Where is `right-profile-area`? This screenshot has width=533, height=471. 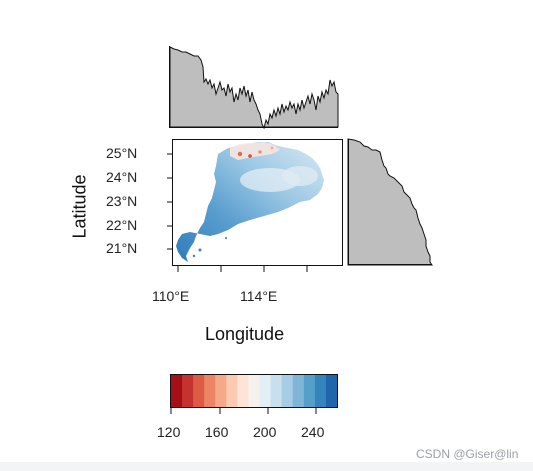 right-profile-area is located at coordinates (390, 202).